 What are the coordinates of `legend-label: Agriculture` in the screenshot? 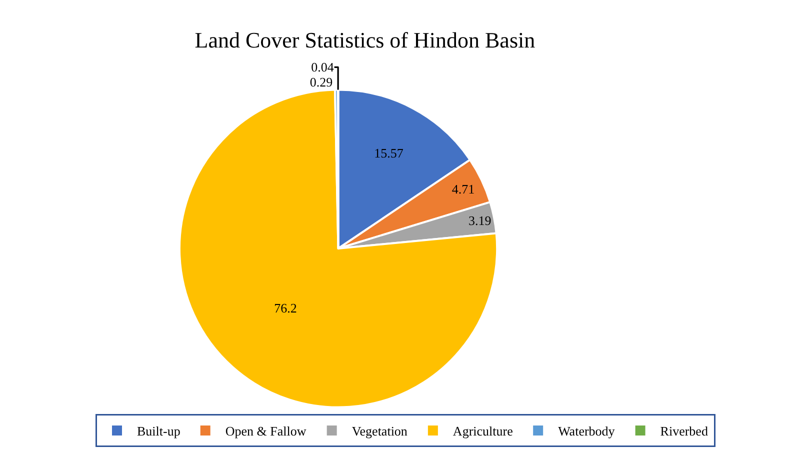 It's located at (483, 431).